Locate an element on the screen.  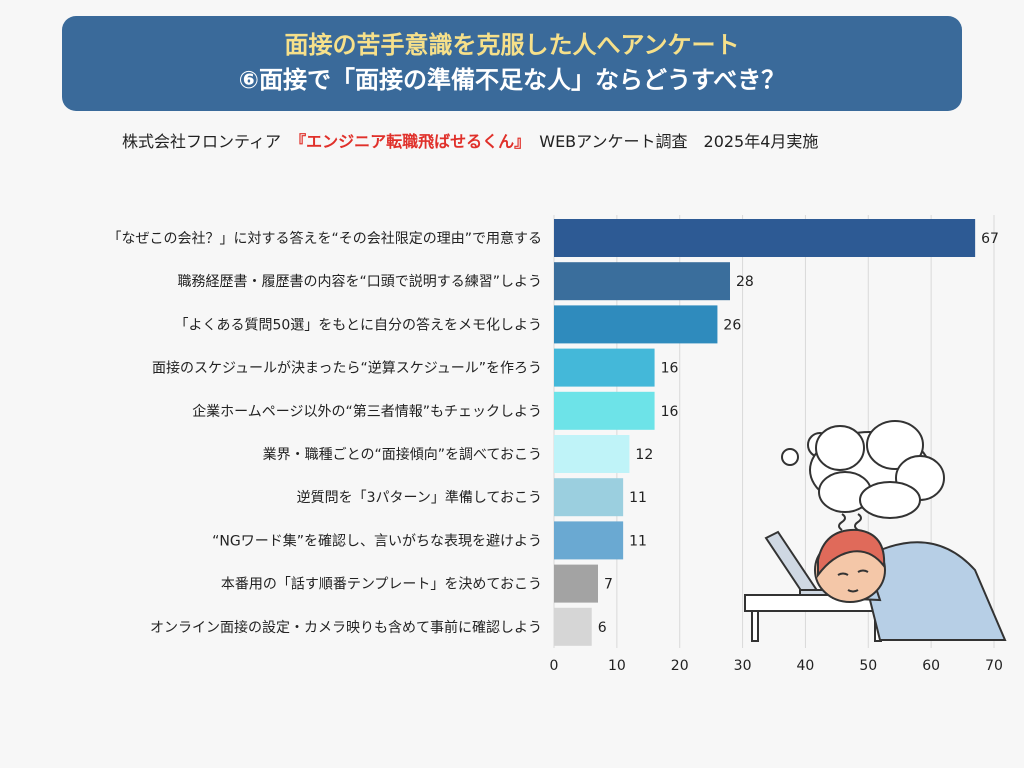
title-line-2: ⑥面接で「面接の準備不足な人」ならどうすべき？ is located at coordinates (512, 80).